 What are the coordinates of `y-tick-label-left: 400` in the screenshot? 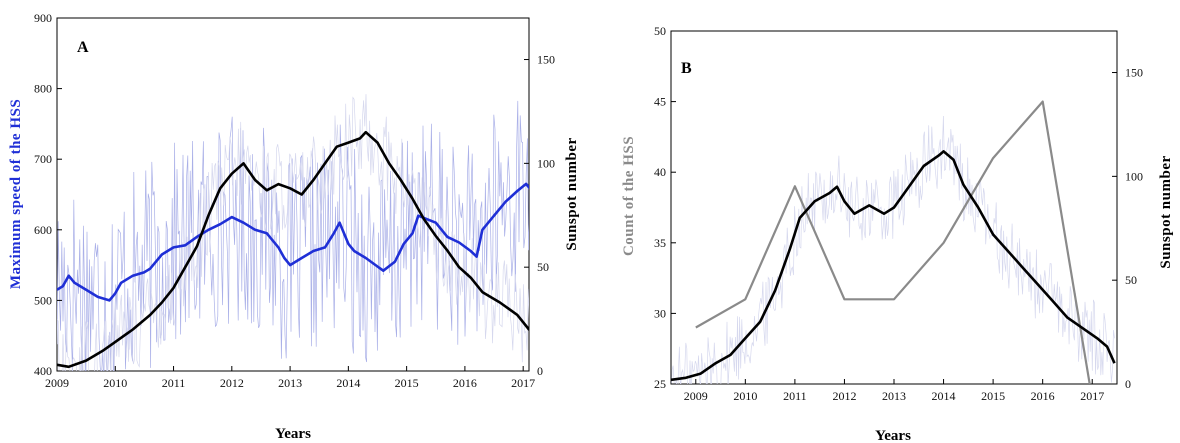 It's located at (43, 371).